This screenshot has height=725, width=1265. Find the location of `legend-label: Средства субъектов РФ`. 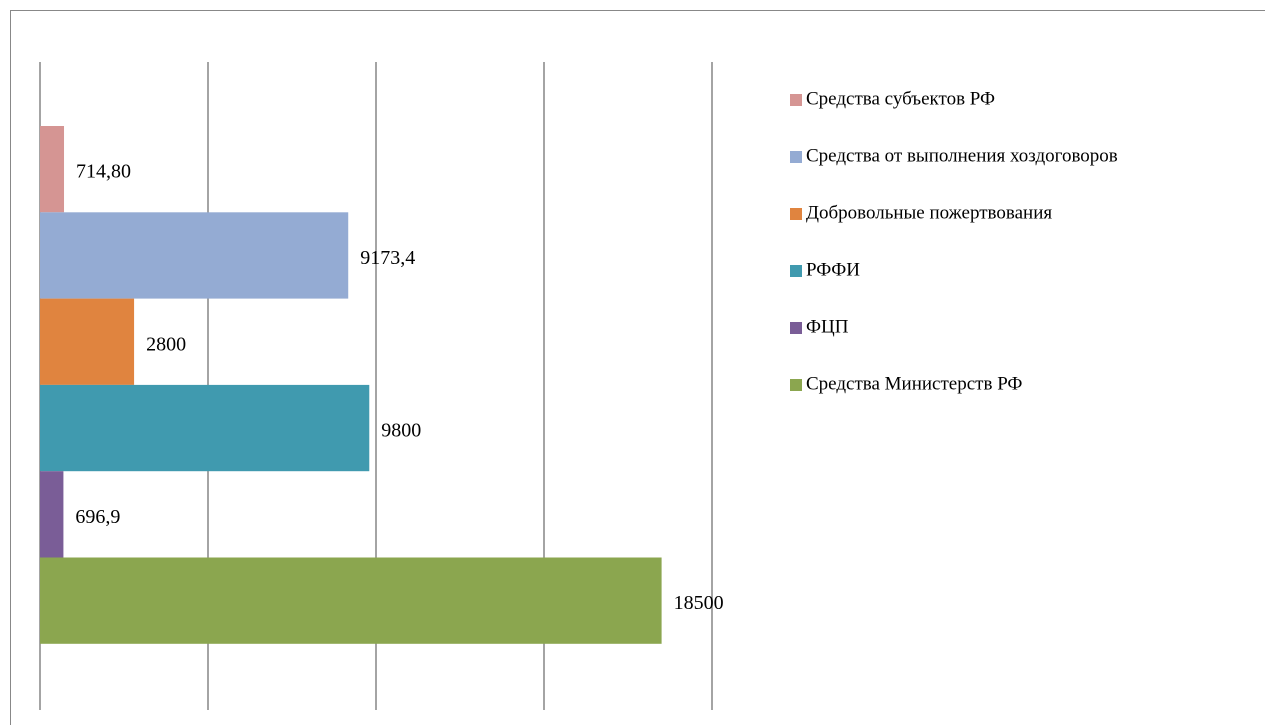

legend-label: Средства субъектов РФ is located at coordinates (900, 98).